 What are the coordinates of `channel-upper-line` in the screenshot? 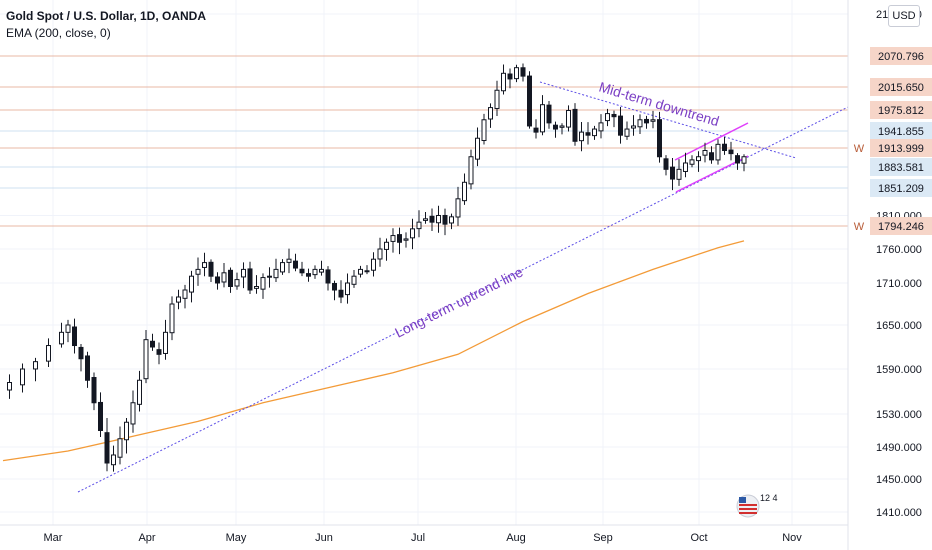 It's located at (711, 141).